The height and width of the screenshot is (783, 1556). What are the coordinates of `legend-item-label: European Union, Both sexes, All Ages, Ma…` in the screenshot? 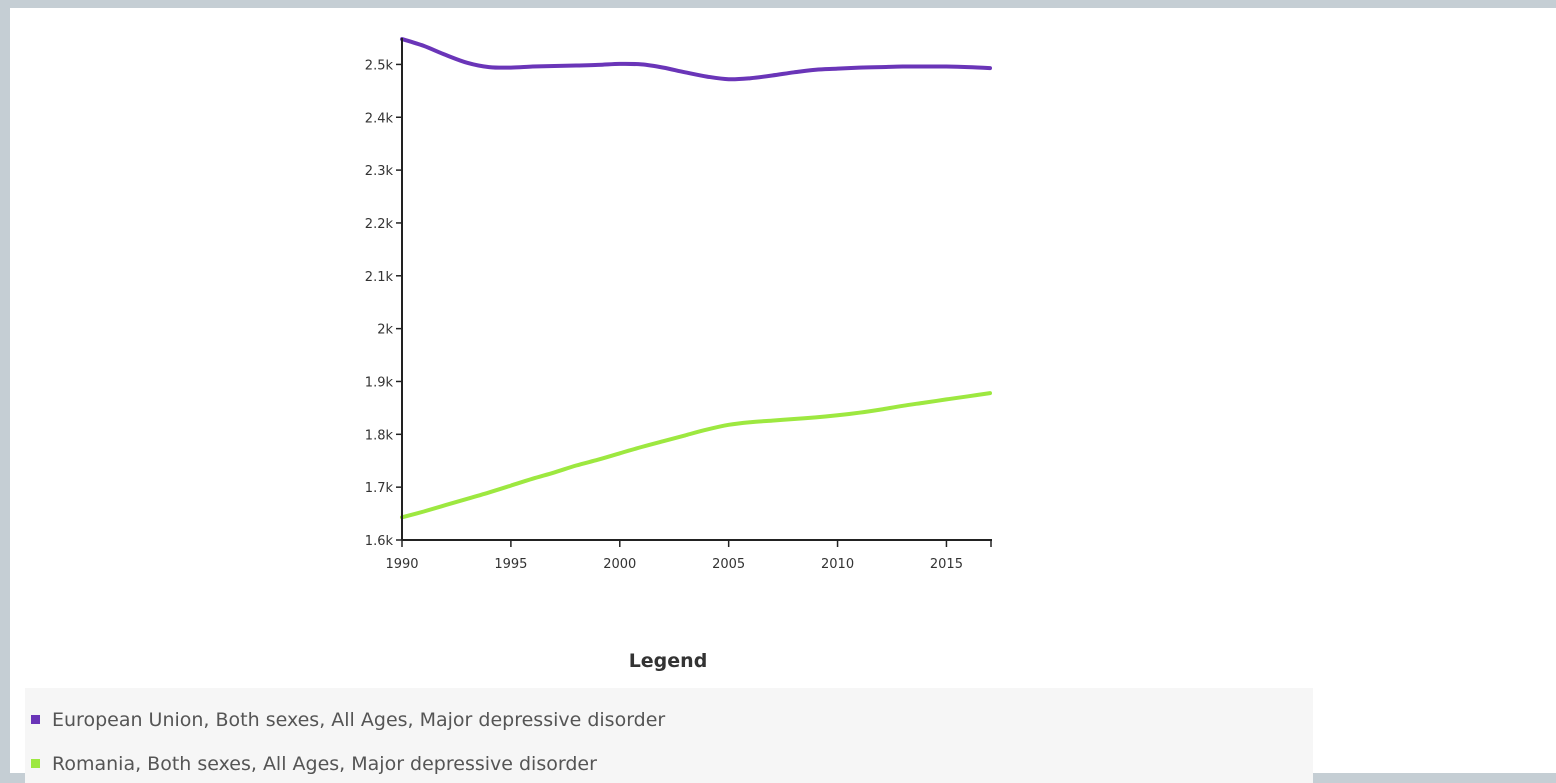 It's located at (359, 720).